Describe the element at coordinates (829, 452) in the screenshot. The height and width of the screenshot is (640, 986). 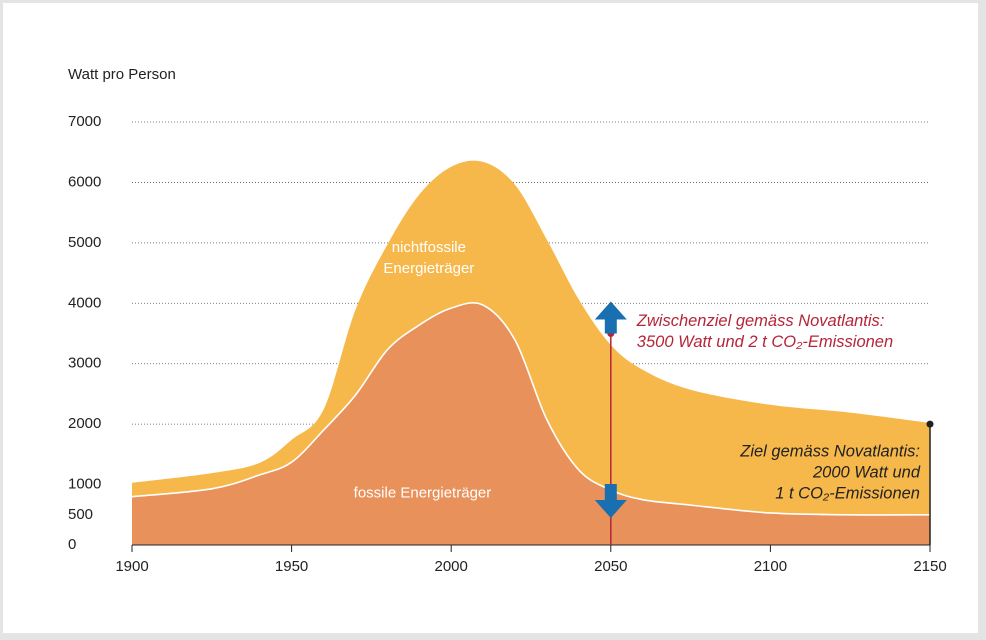
I see `annotation-text: Ziel gemäss Novatlantis:` at that location.